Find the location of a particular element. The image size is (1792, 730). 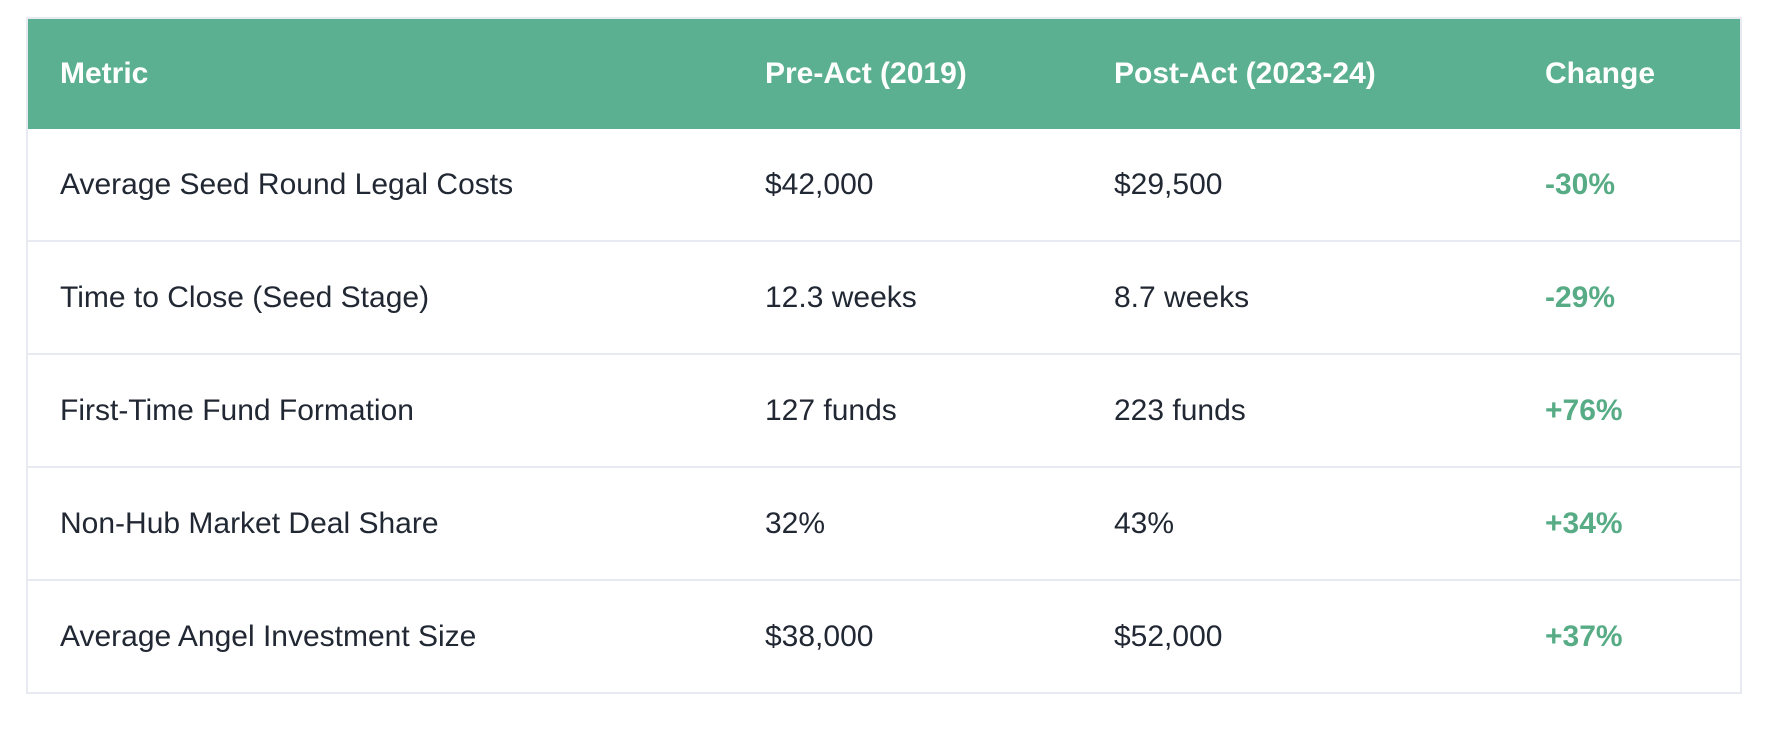

cell-pre: 32% is located at coordinates (907, 523).